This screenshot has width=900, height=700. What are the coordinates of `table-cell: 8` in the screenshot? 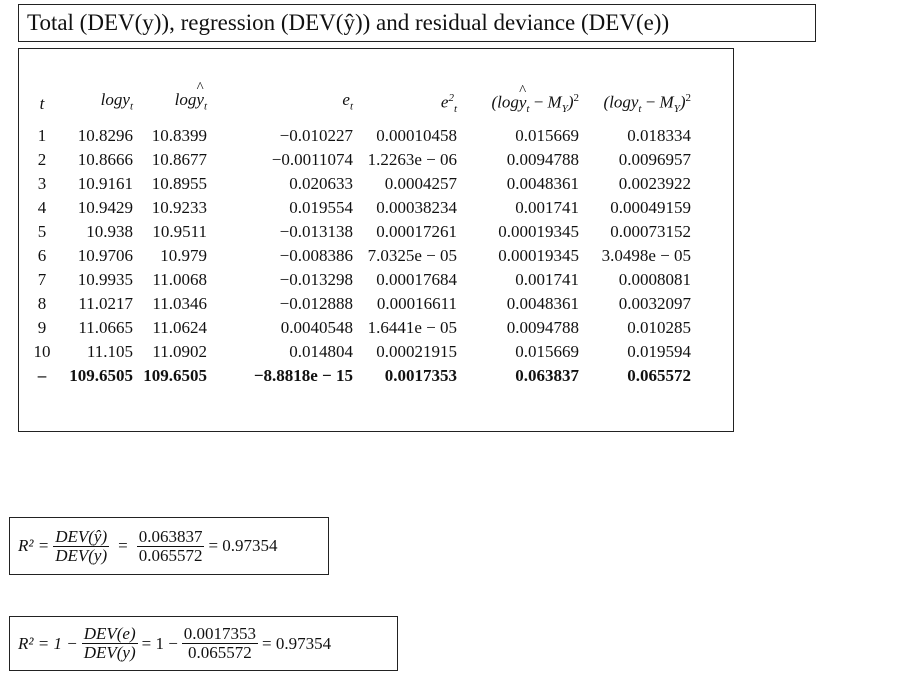 It's located at (42, 304).